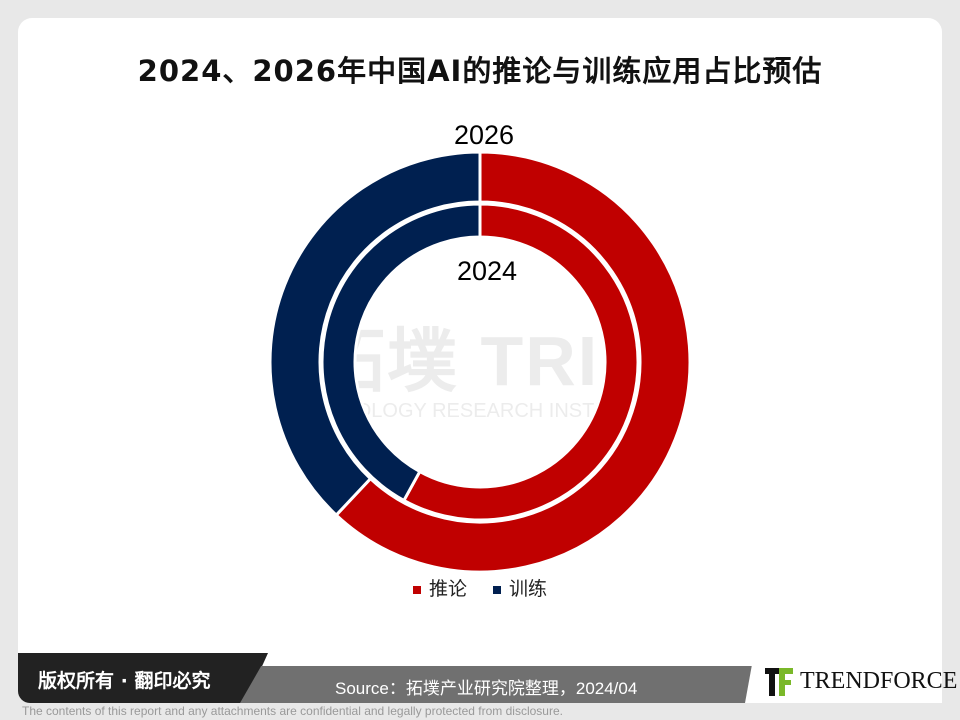 The width and height of the screenshot is (960, 720). I want to click on ring-label-outer: 2026, so click(484, 135).